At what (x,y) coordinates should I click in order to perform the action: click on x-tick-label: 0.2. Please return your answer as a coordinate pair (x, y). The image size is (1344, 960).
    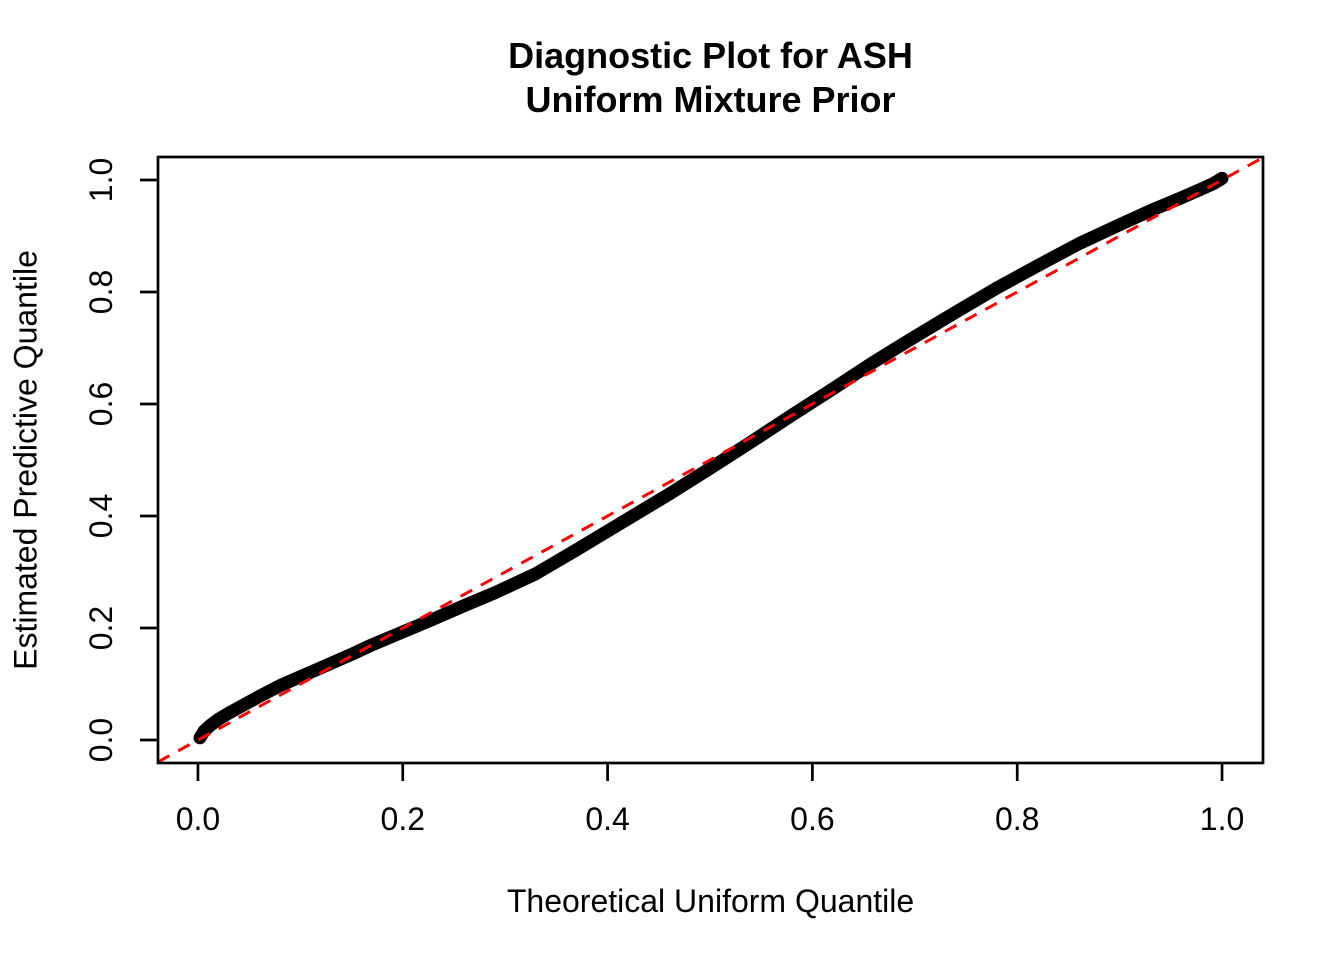
    Looking at the image, I should click on (403, 819).